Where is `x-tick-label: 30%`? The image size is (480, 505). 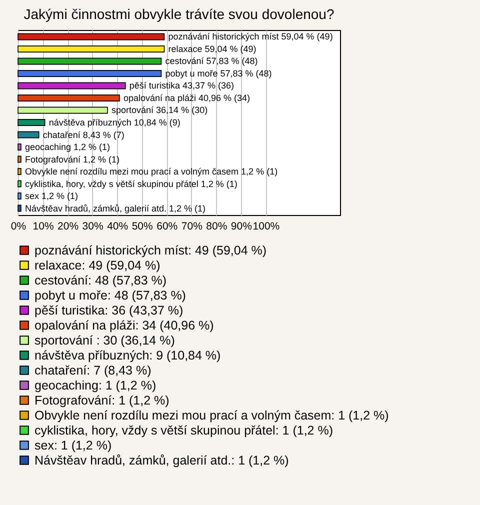
x-tick-label: 30% is located at coordinates (93, 226).